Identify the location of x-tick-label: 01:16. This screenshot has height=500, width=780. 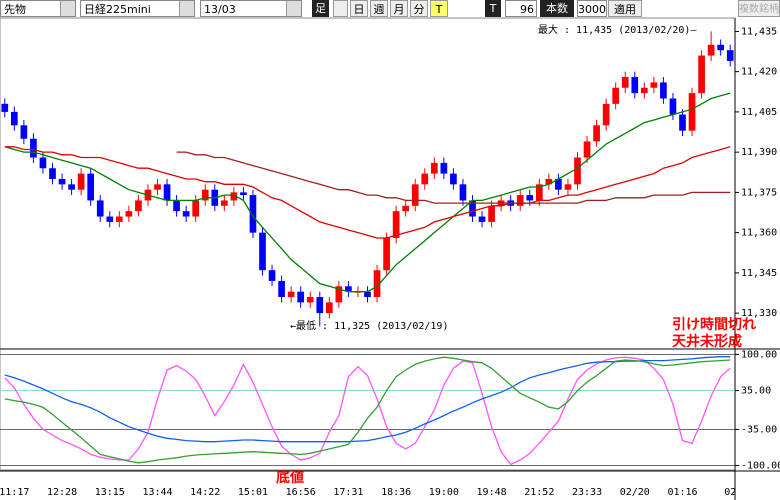
(682, 492).